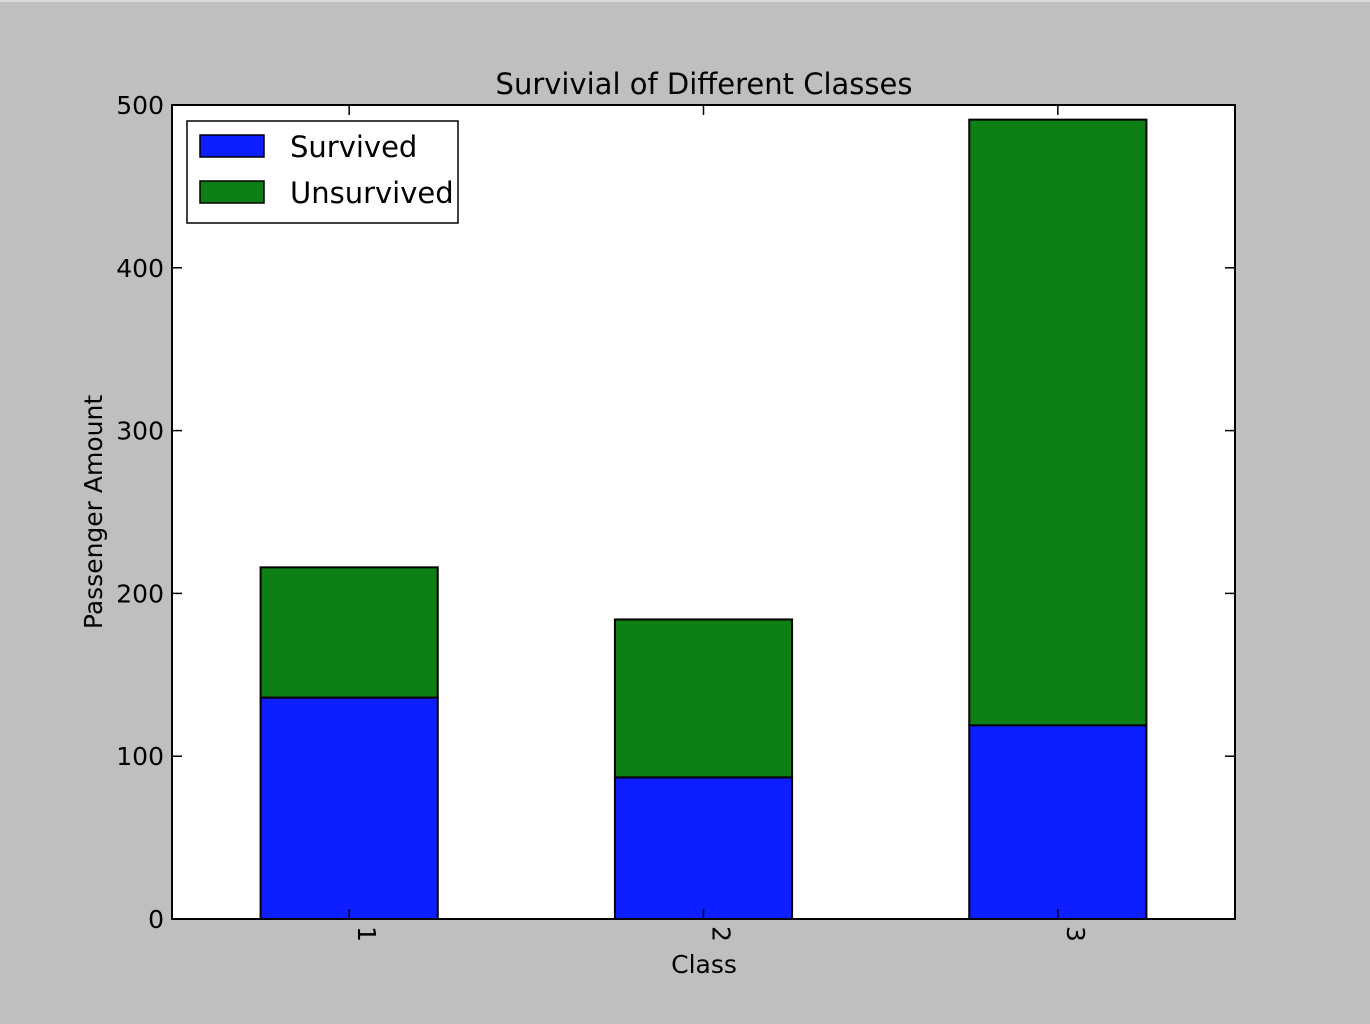 The height and width of the screenshot is (1024, 1370). I want to click on chart-title: Survivial of Different Classes, so click(704, 84).